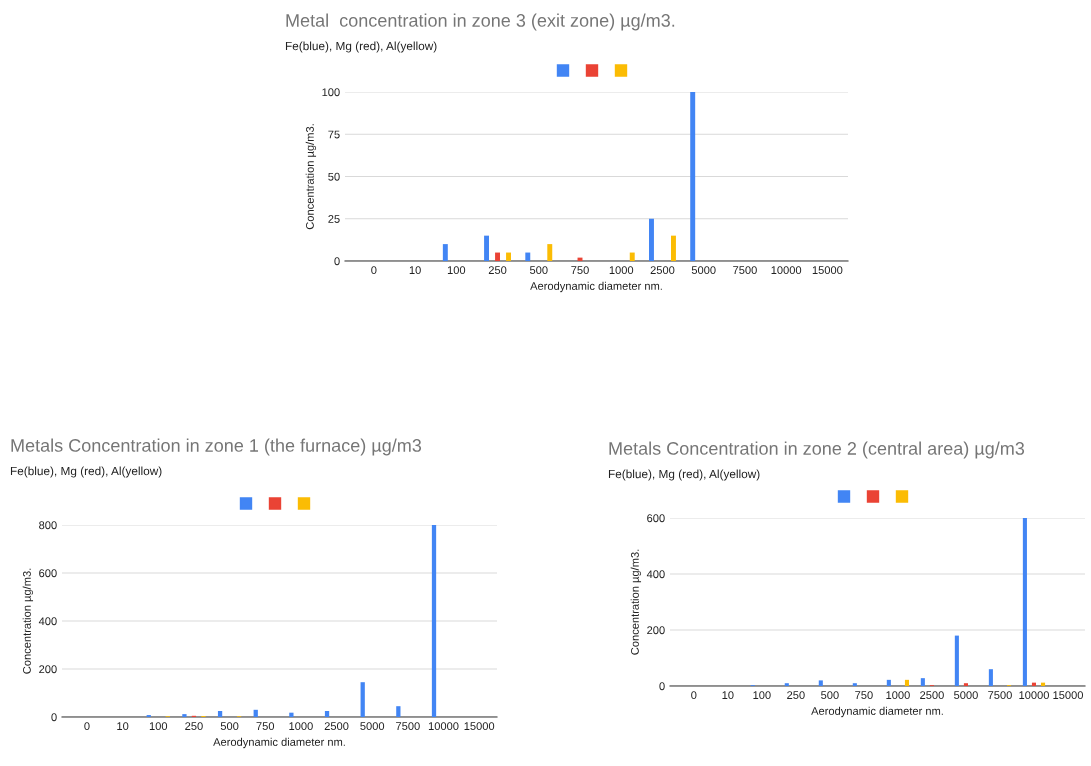 Image resolution: width=1091 pixels, height=766 pixels. Describe the element at coordinates (480, 22) in the screenshot. I see `chart-title: Metal concentration in zone 3 (exit zone) µg/m3.` at that location.